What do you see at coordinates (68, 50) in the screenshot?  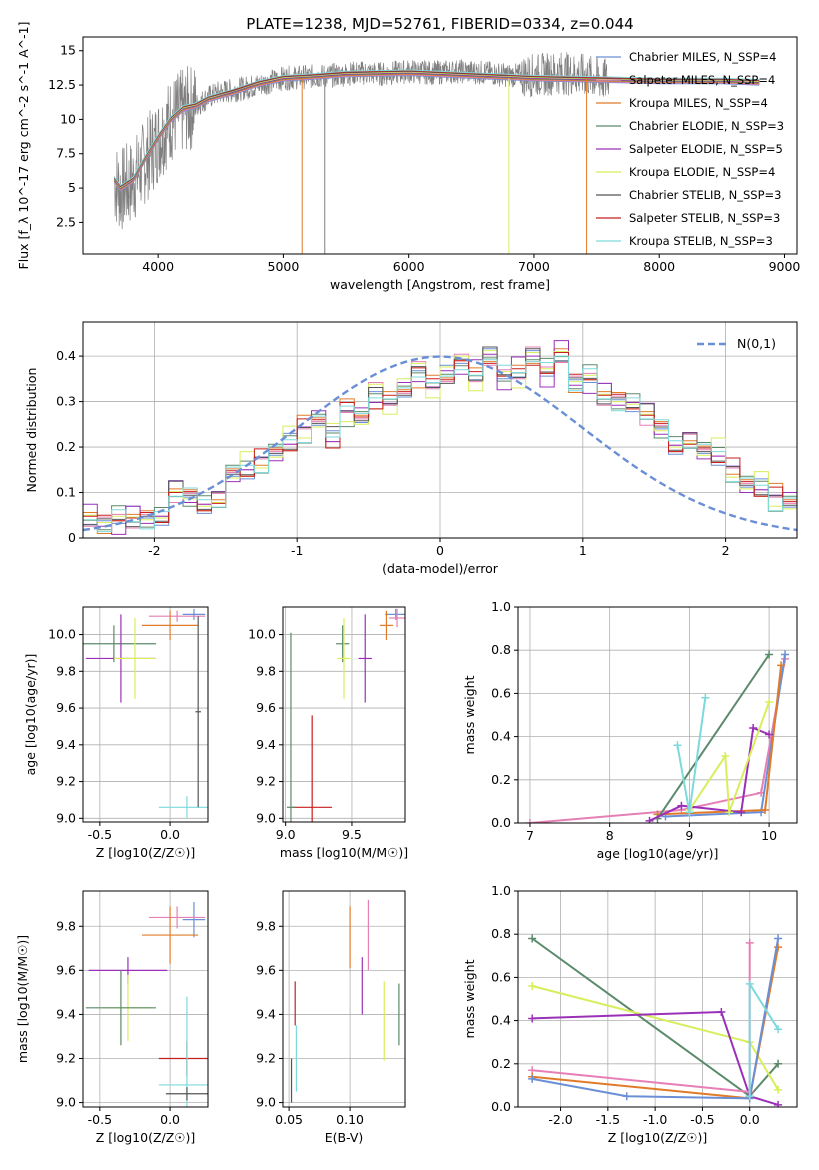 I see `y-tick-label: 15` at bounding box center [68, 50].